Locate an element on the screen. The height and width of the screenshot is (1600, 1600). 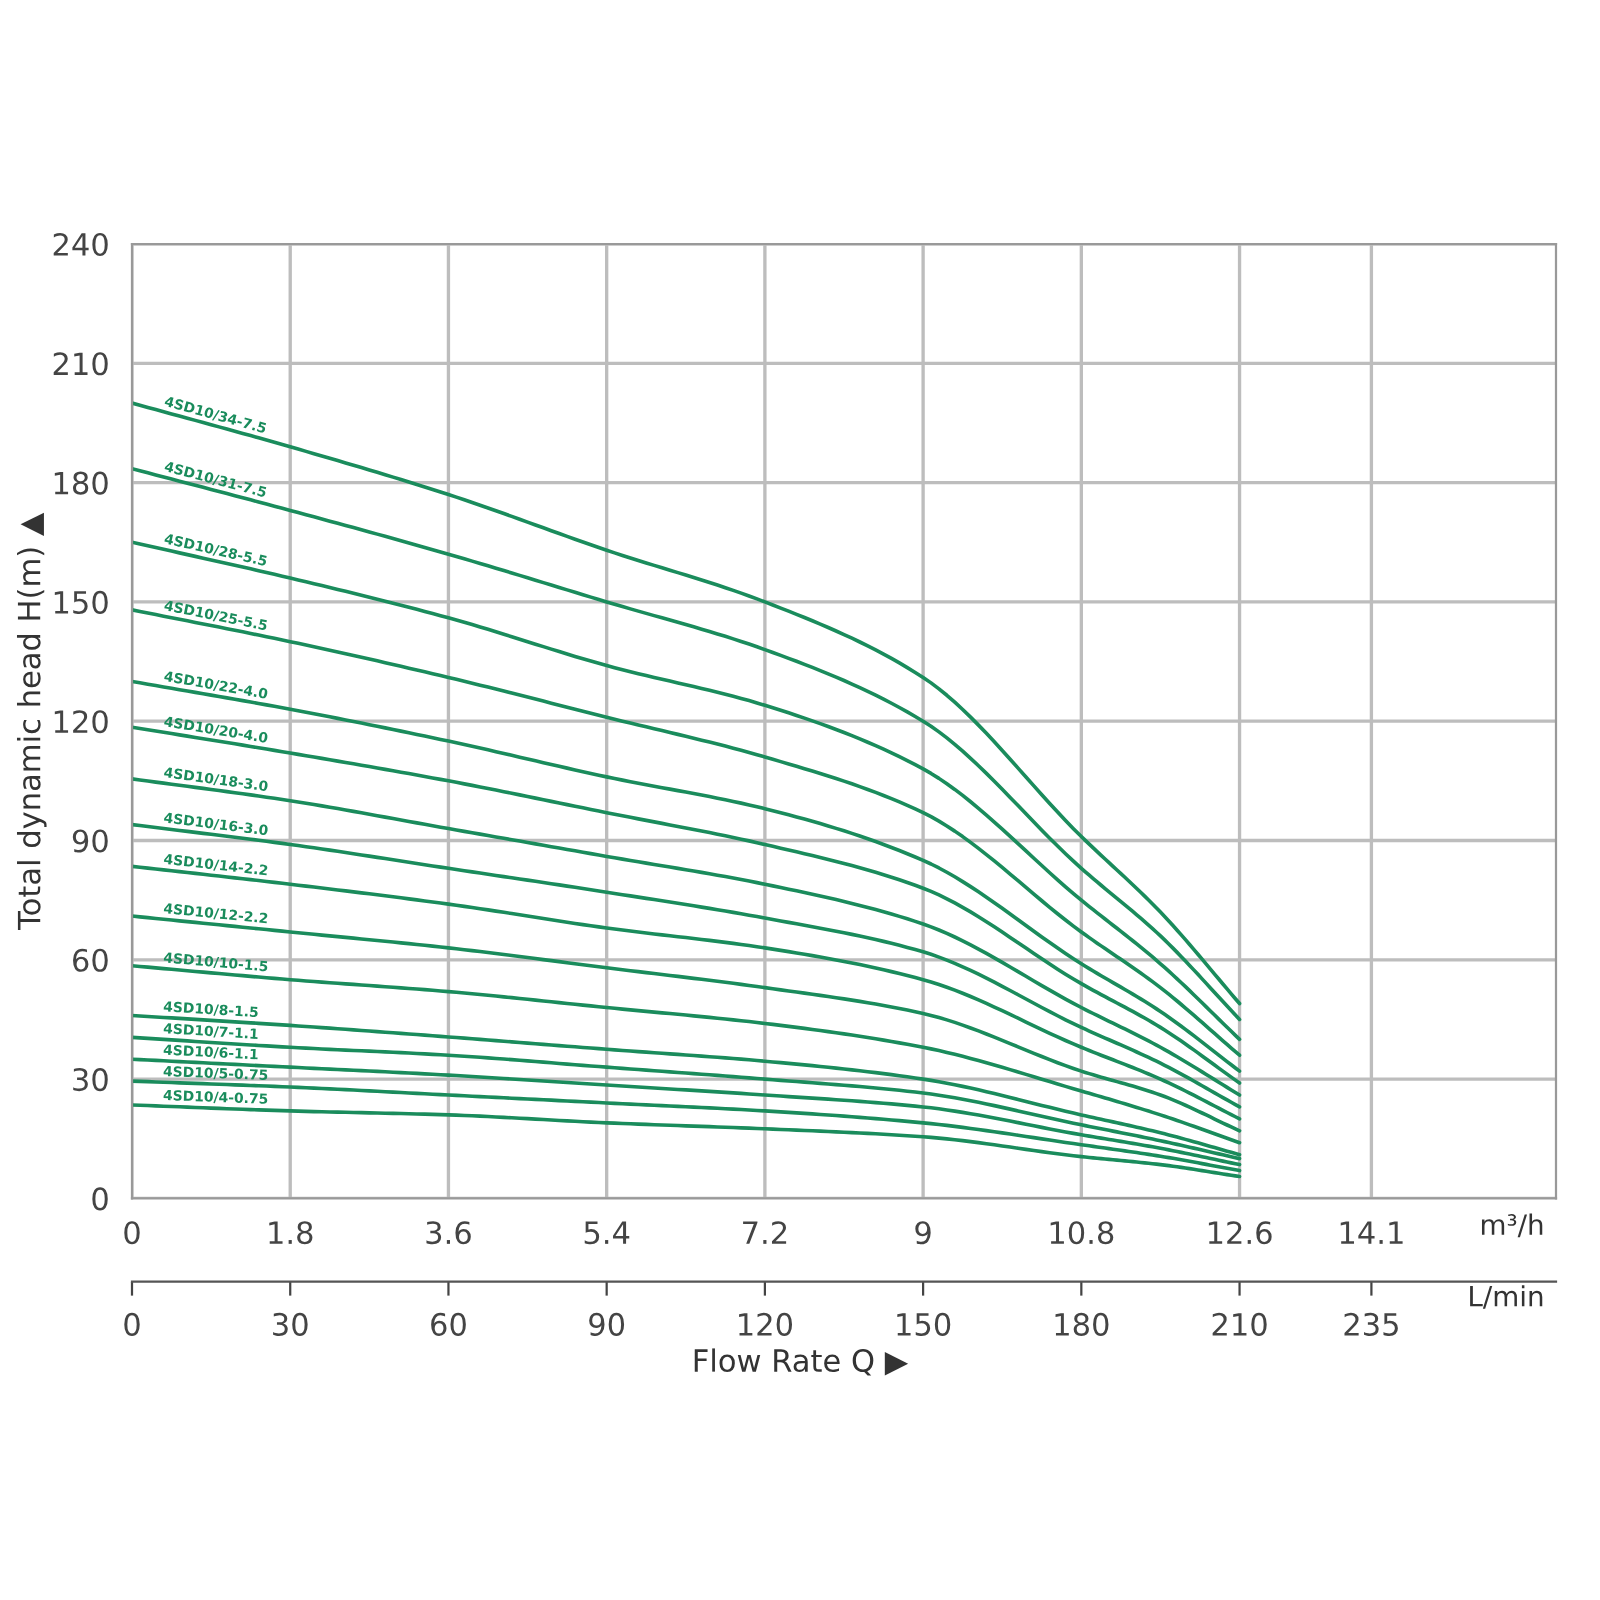
x2-tick-label: 210 is located at coordinates (1239, 1324).